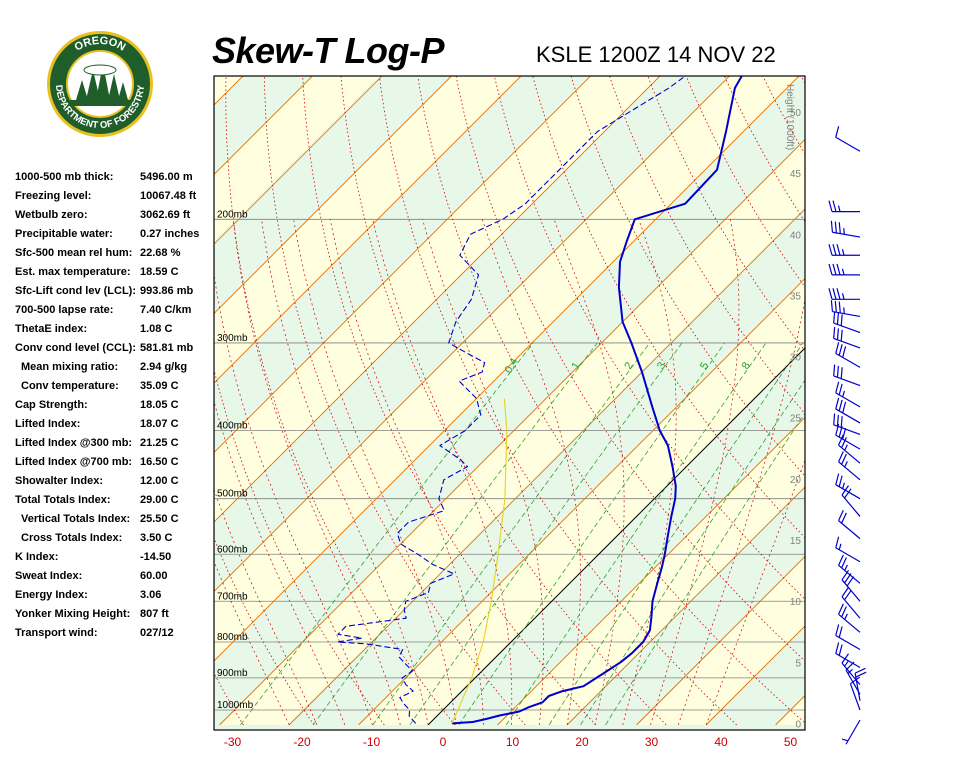  What do you see at coordinates (51, 329) in the screenshot?
I see `index-label: ThetaE index:` at bounding box center [51, 329].